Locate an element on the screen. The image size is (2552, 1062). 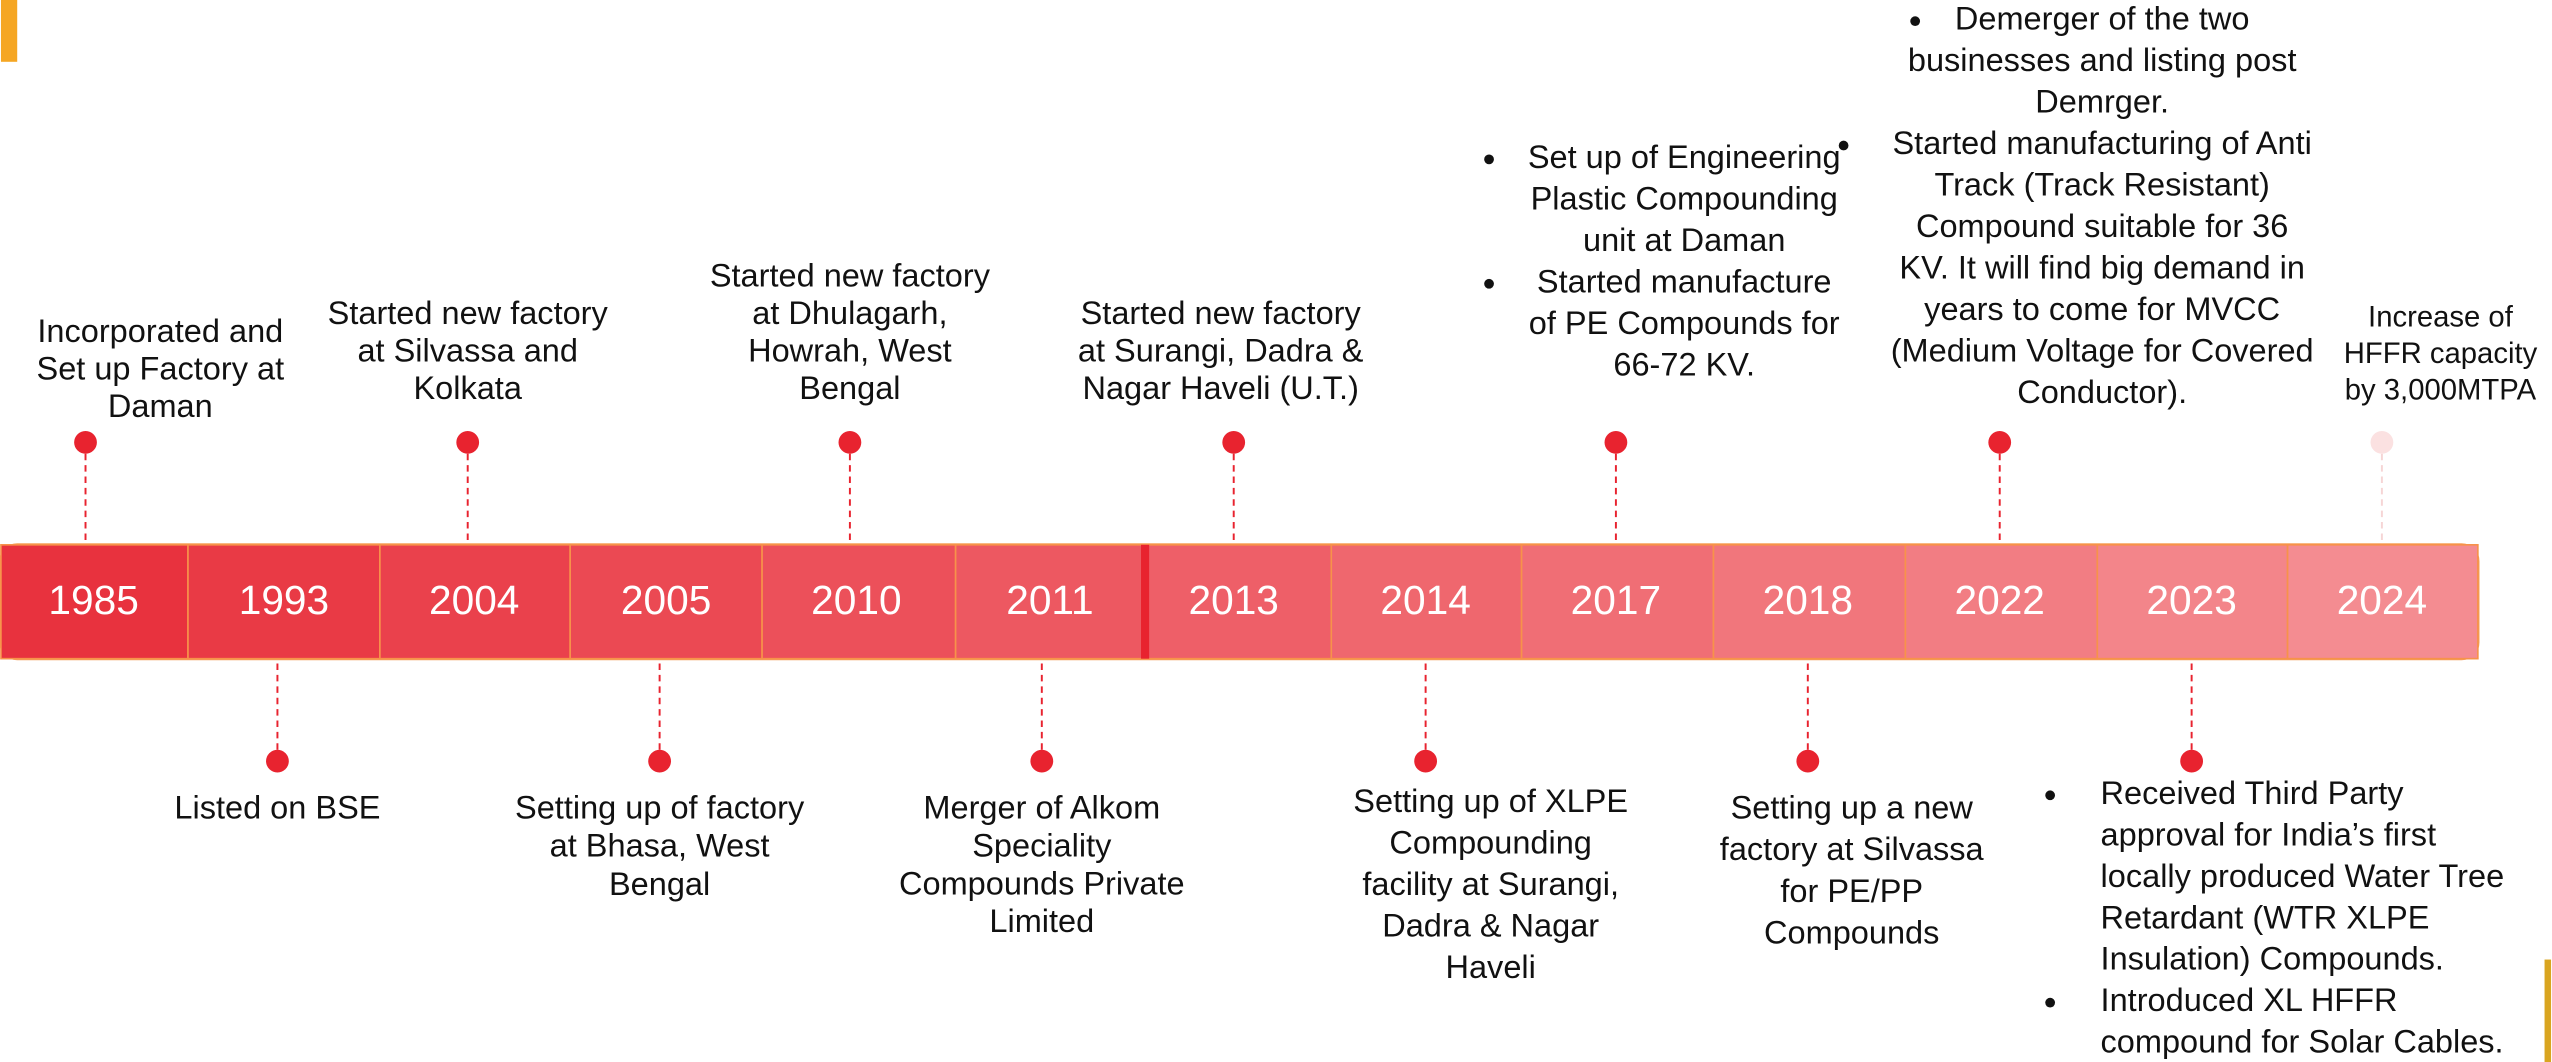
year-label: 2014 is located at coordinates (1425, 600).